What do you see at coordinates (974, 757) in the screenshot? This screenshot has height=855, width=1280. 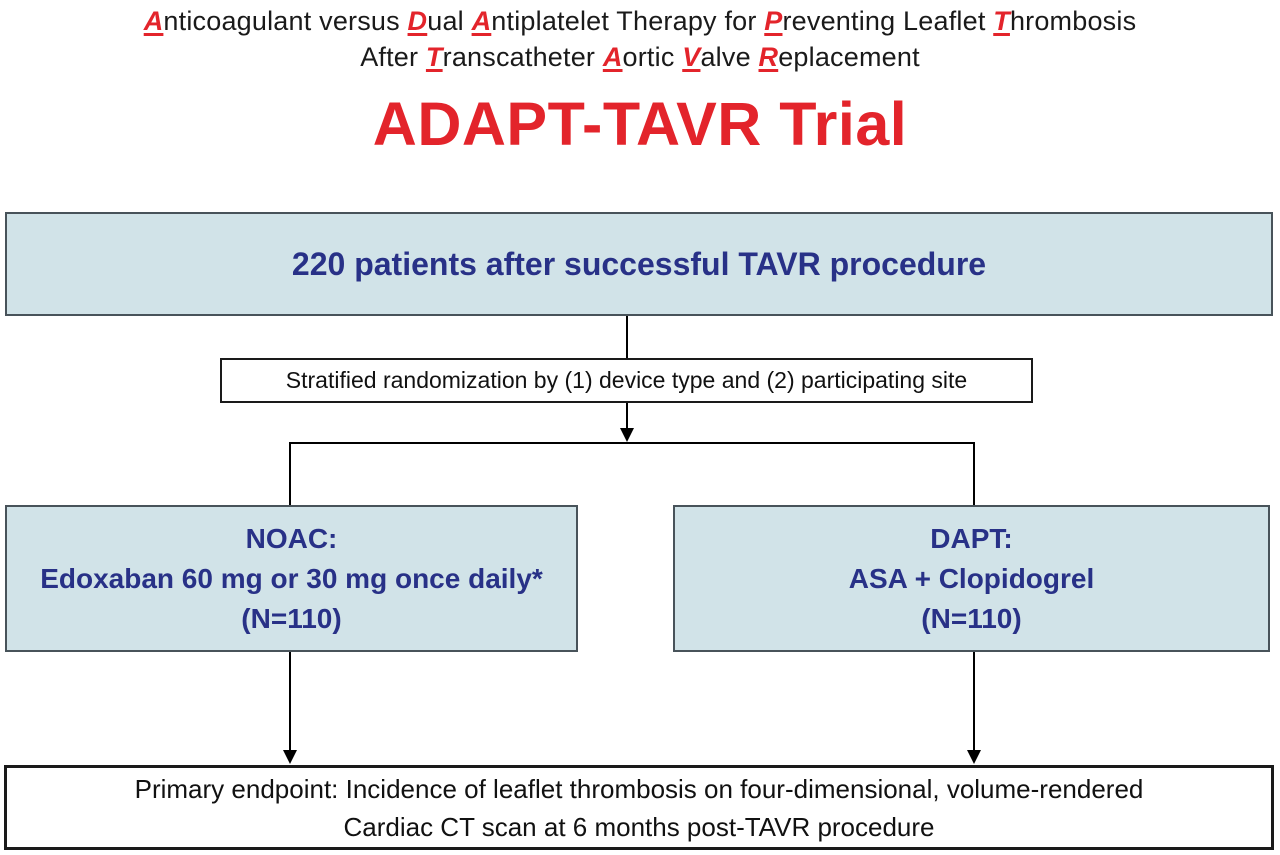 I see `arrowhead-dapt-to-endpoint` at bounding box center [974, 757].